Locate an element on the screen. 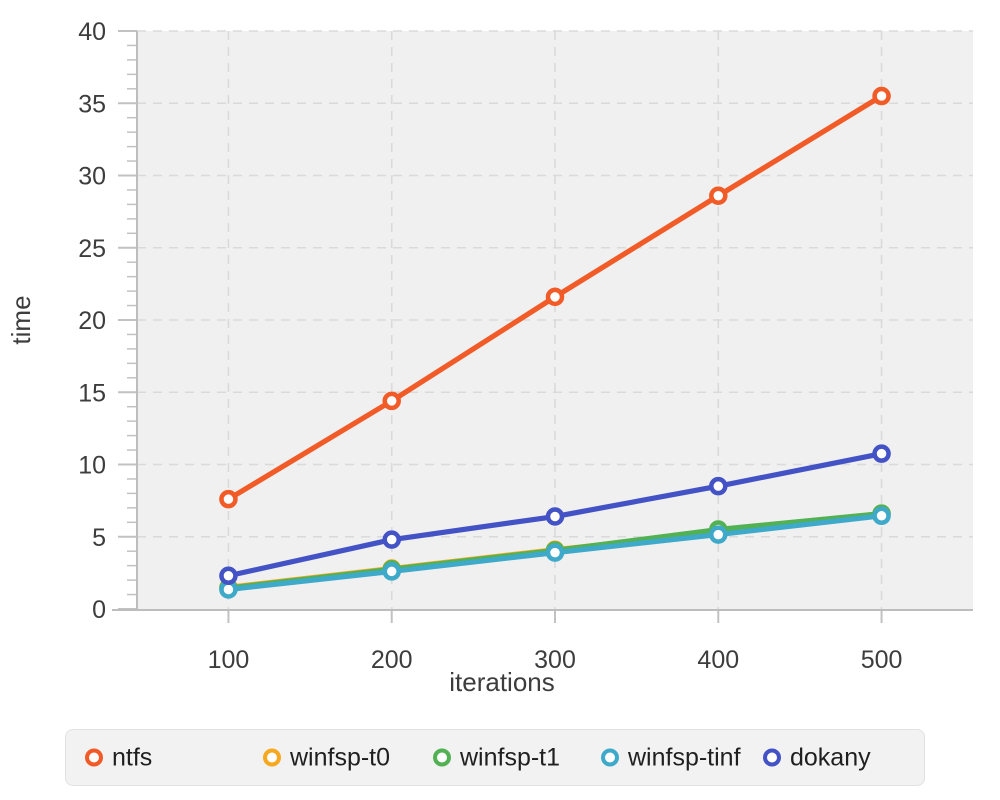 This screenshot has width=1000, height=800. y-tick-label: 25 is located at coordinates (92, 249).